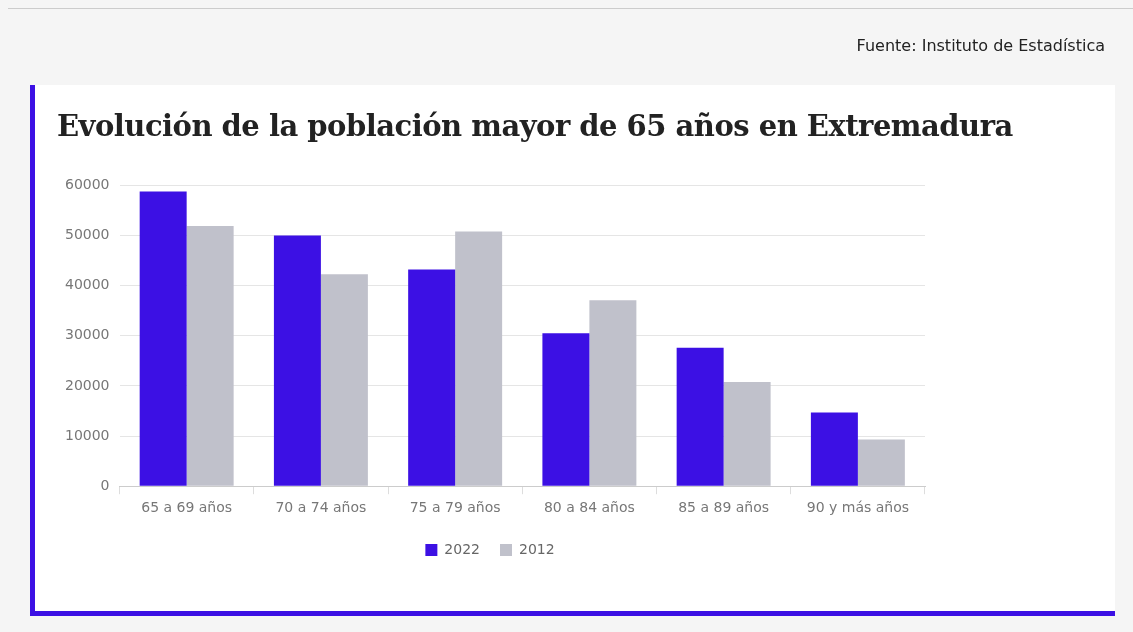 This screenshot has height=632, width=1133. I want to click on source-note: Fuente: Instituto de Estadística, so click(980, 45).